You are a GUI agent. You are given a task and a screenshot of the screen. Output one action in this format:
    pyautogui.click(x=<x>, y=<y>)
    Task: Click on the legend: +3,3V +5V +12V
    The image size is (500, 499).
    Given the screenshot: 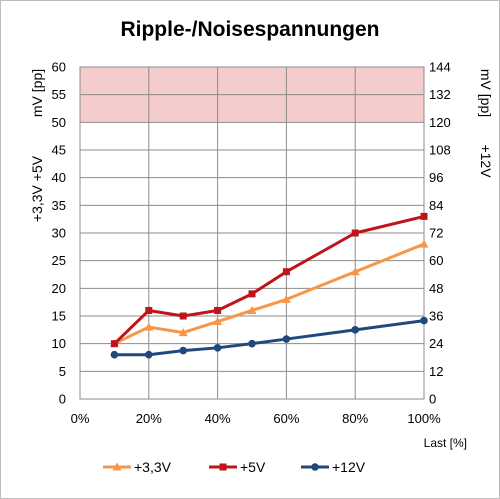 What is the action you would take?
    pyautogui.click(x=234, y=467)
    